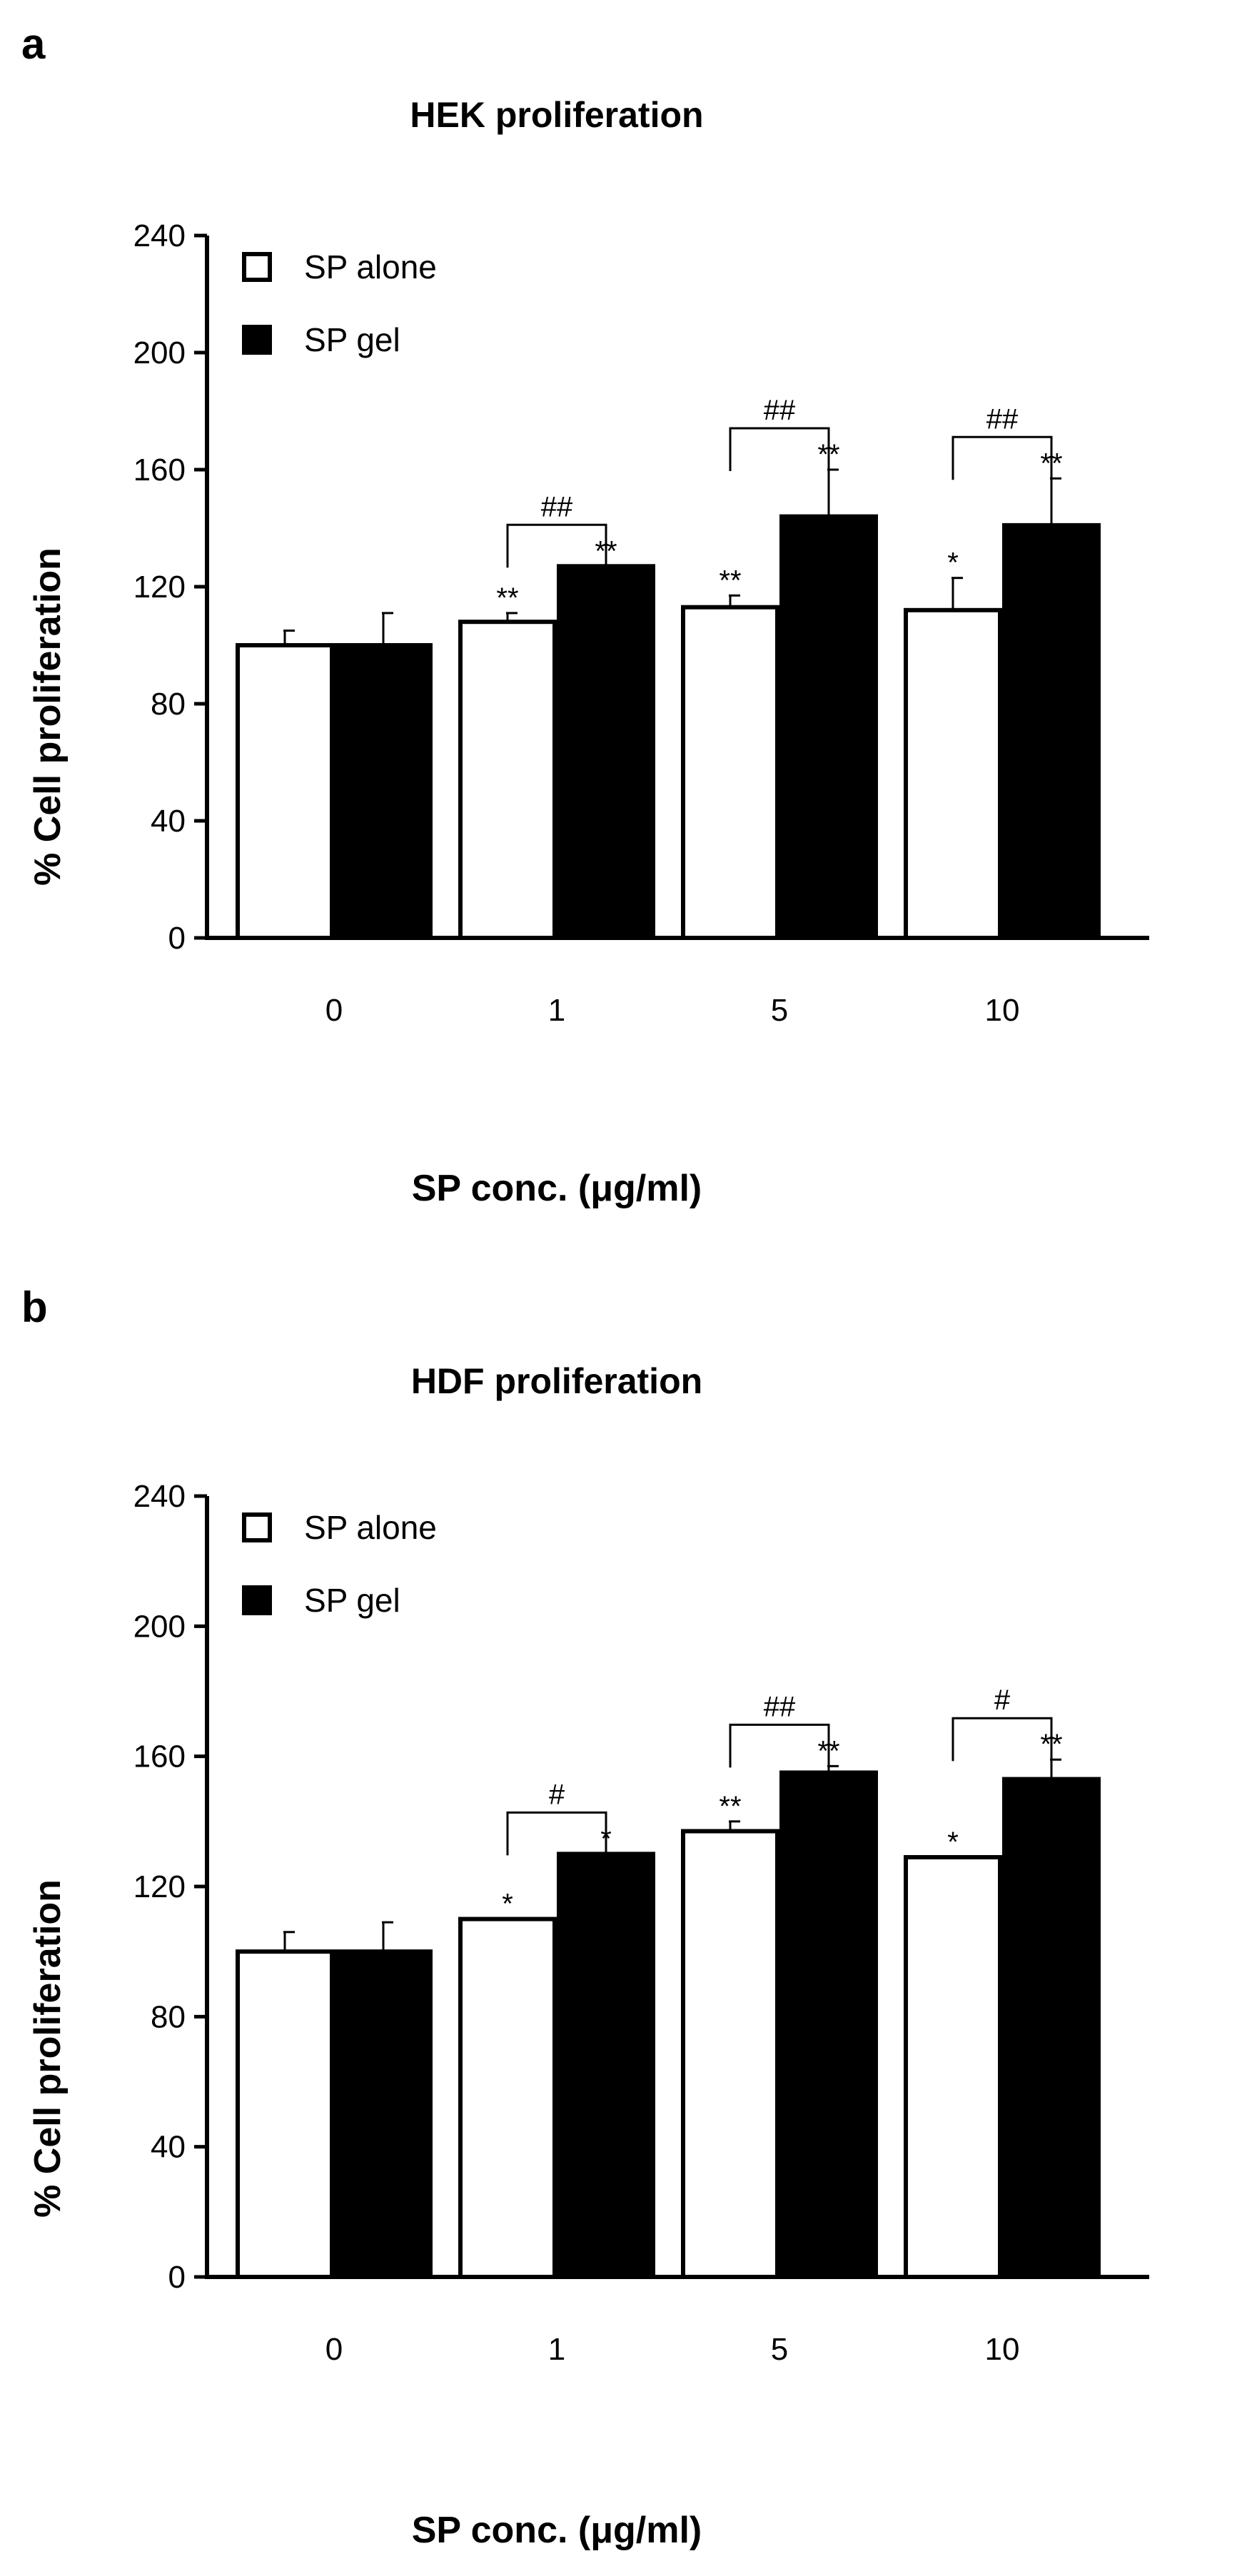 The width and height of the screenshot is (1257, 2576). Describe the element at coordinates (34, 44) in the screenshot. I see `panel-letter: a` at that location.